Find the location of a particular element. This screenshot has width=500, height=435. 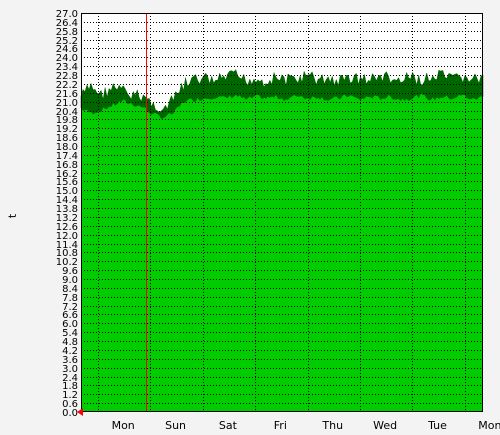

y-tick-label: 1.2 is located at coordinates (70, 395).